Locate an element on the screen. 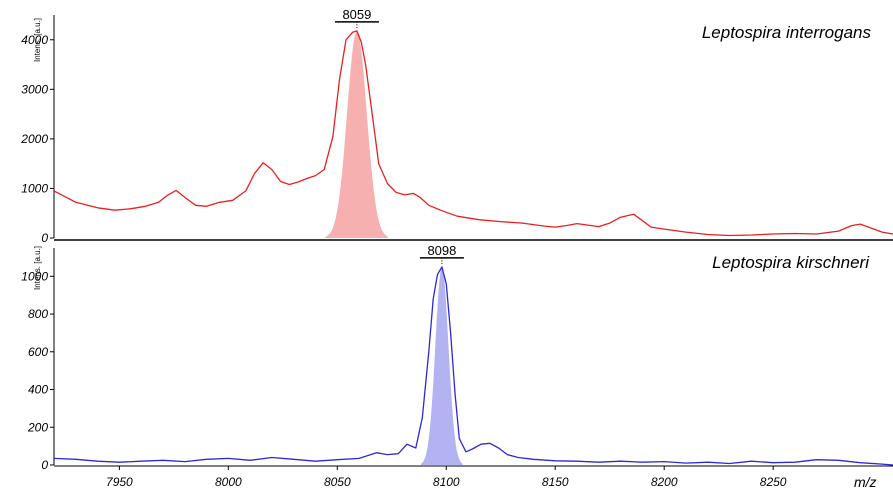  top-yaxis-label: Intens. [a.u.] is located at coordinates (37, 40).